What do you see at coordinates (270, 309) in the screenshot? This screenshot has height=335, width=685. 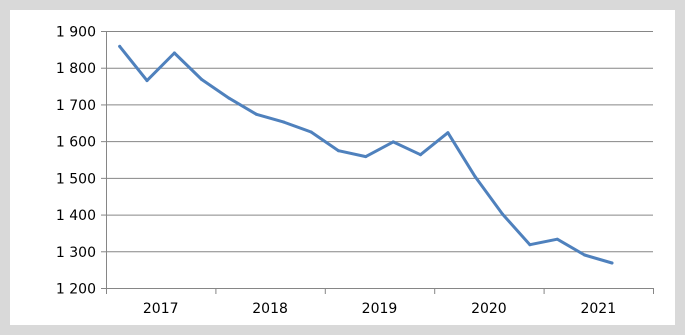 I see `x-tick-label-2018: 2018` at bounding box center [270, 309].